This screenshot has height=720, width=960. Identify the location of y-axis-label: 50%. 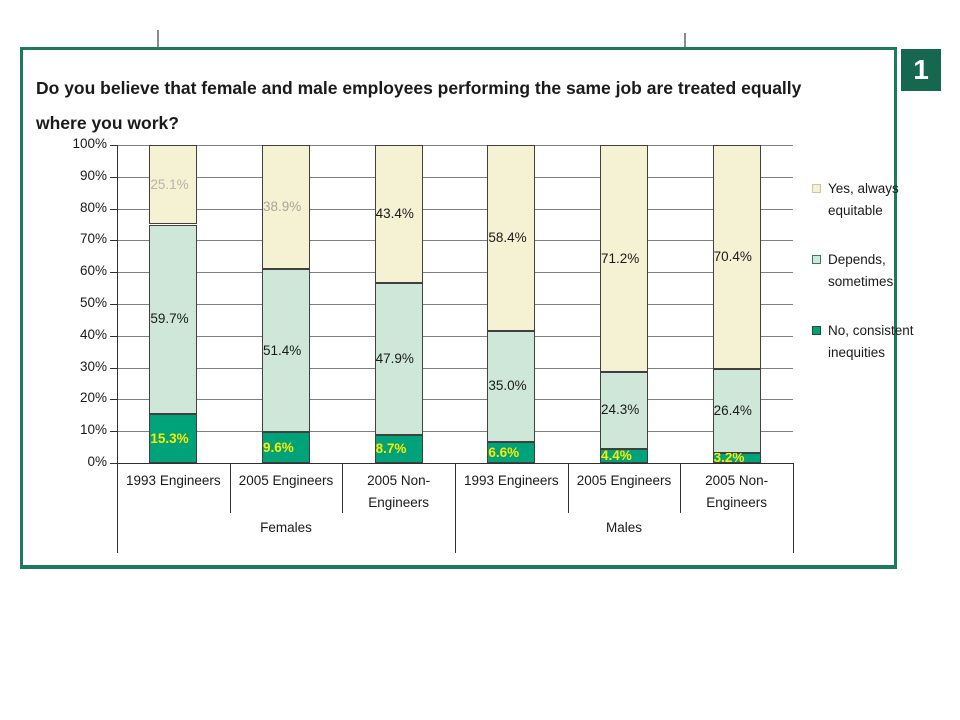
(93, 302).